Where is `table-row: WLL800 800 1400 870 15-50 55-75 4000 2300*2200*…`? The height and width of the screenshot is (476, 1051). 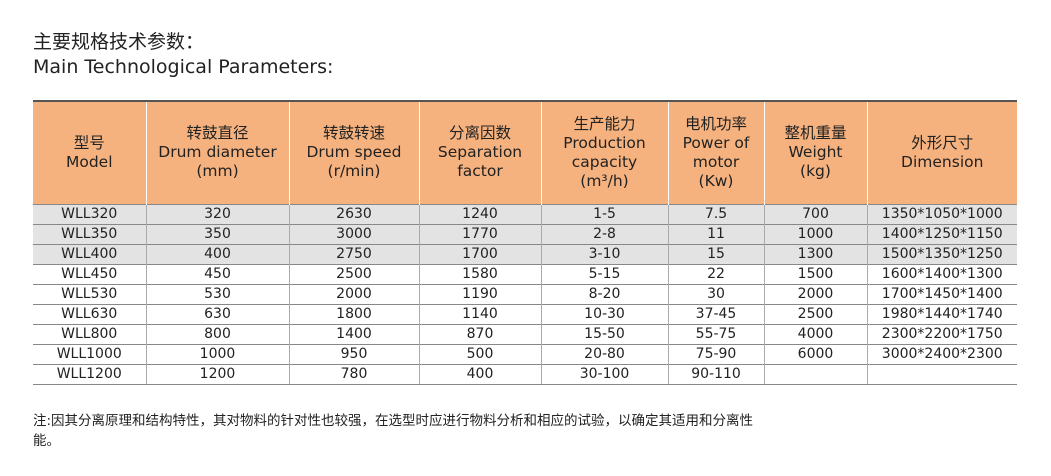 table-row: WLL800 800 1400 870 15-50 55-75 4000 2300*2200*… is located at coordinates (525, 333).